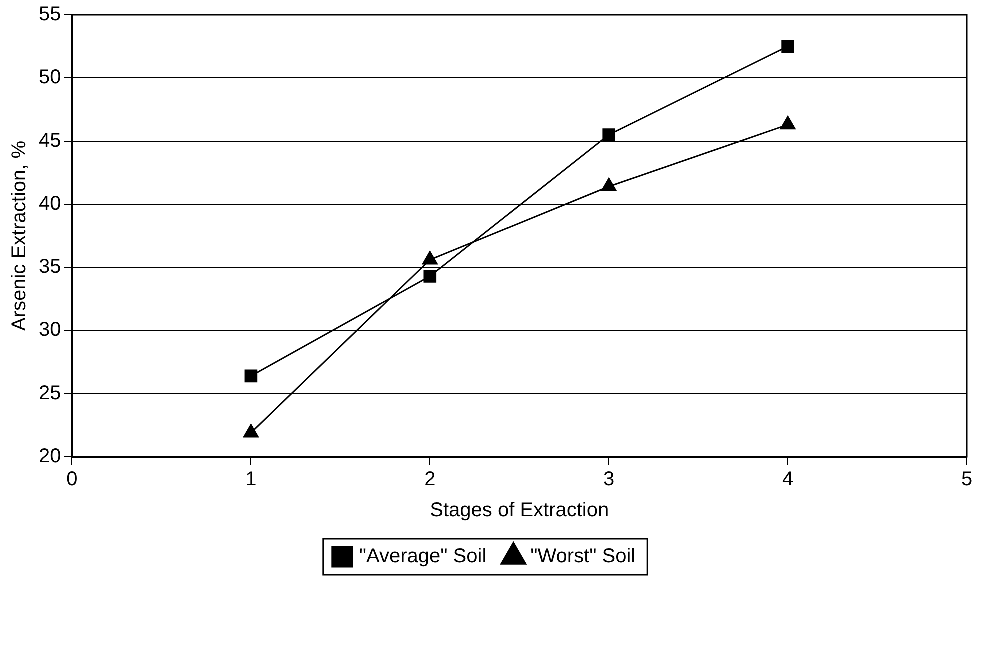  I want to click on x-tick-label: 5, so click(967, 479).